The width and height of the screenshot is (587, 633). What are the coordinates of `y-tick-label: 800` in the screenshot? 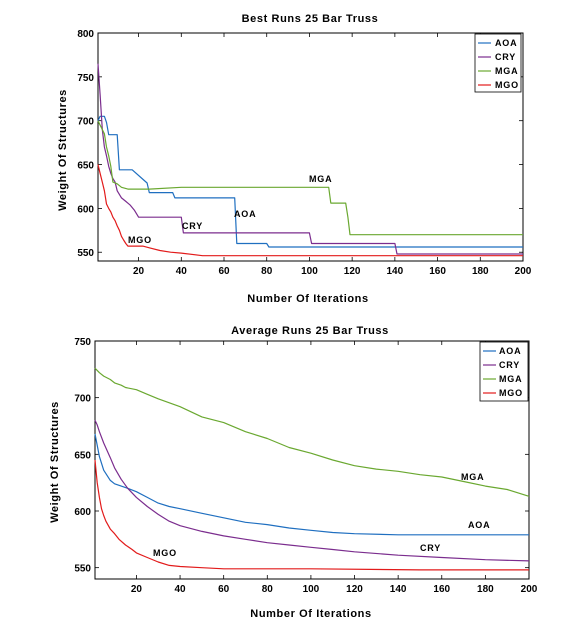 It's located at (85, 34).